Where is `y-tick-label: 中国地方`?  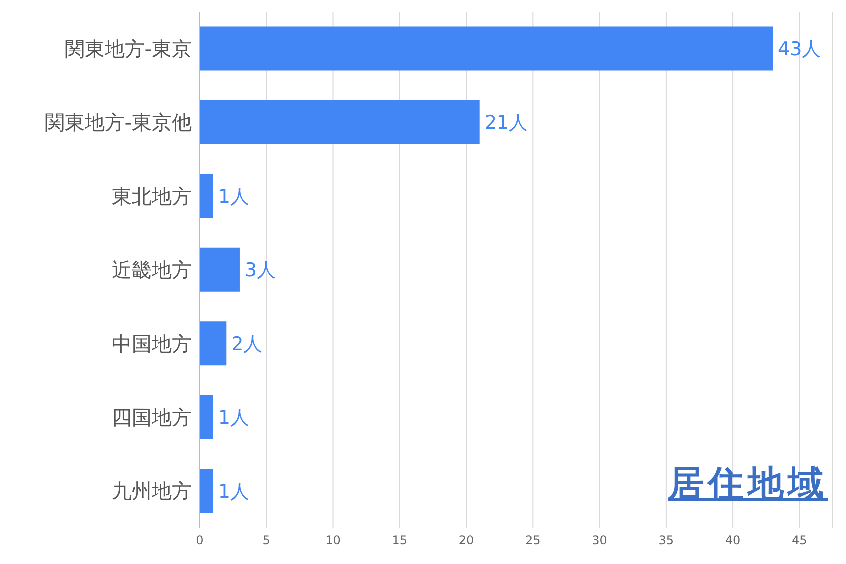
y-tick-label: 中国地方 is located at coordinates (152, 344).